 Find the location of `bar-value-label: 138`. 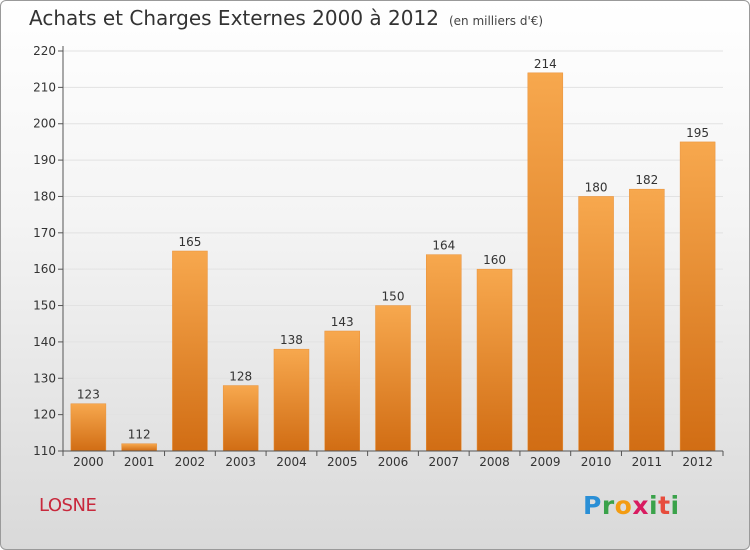

bar-value-label: 138 is located at coordinates (291, 340).